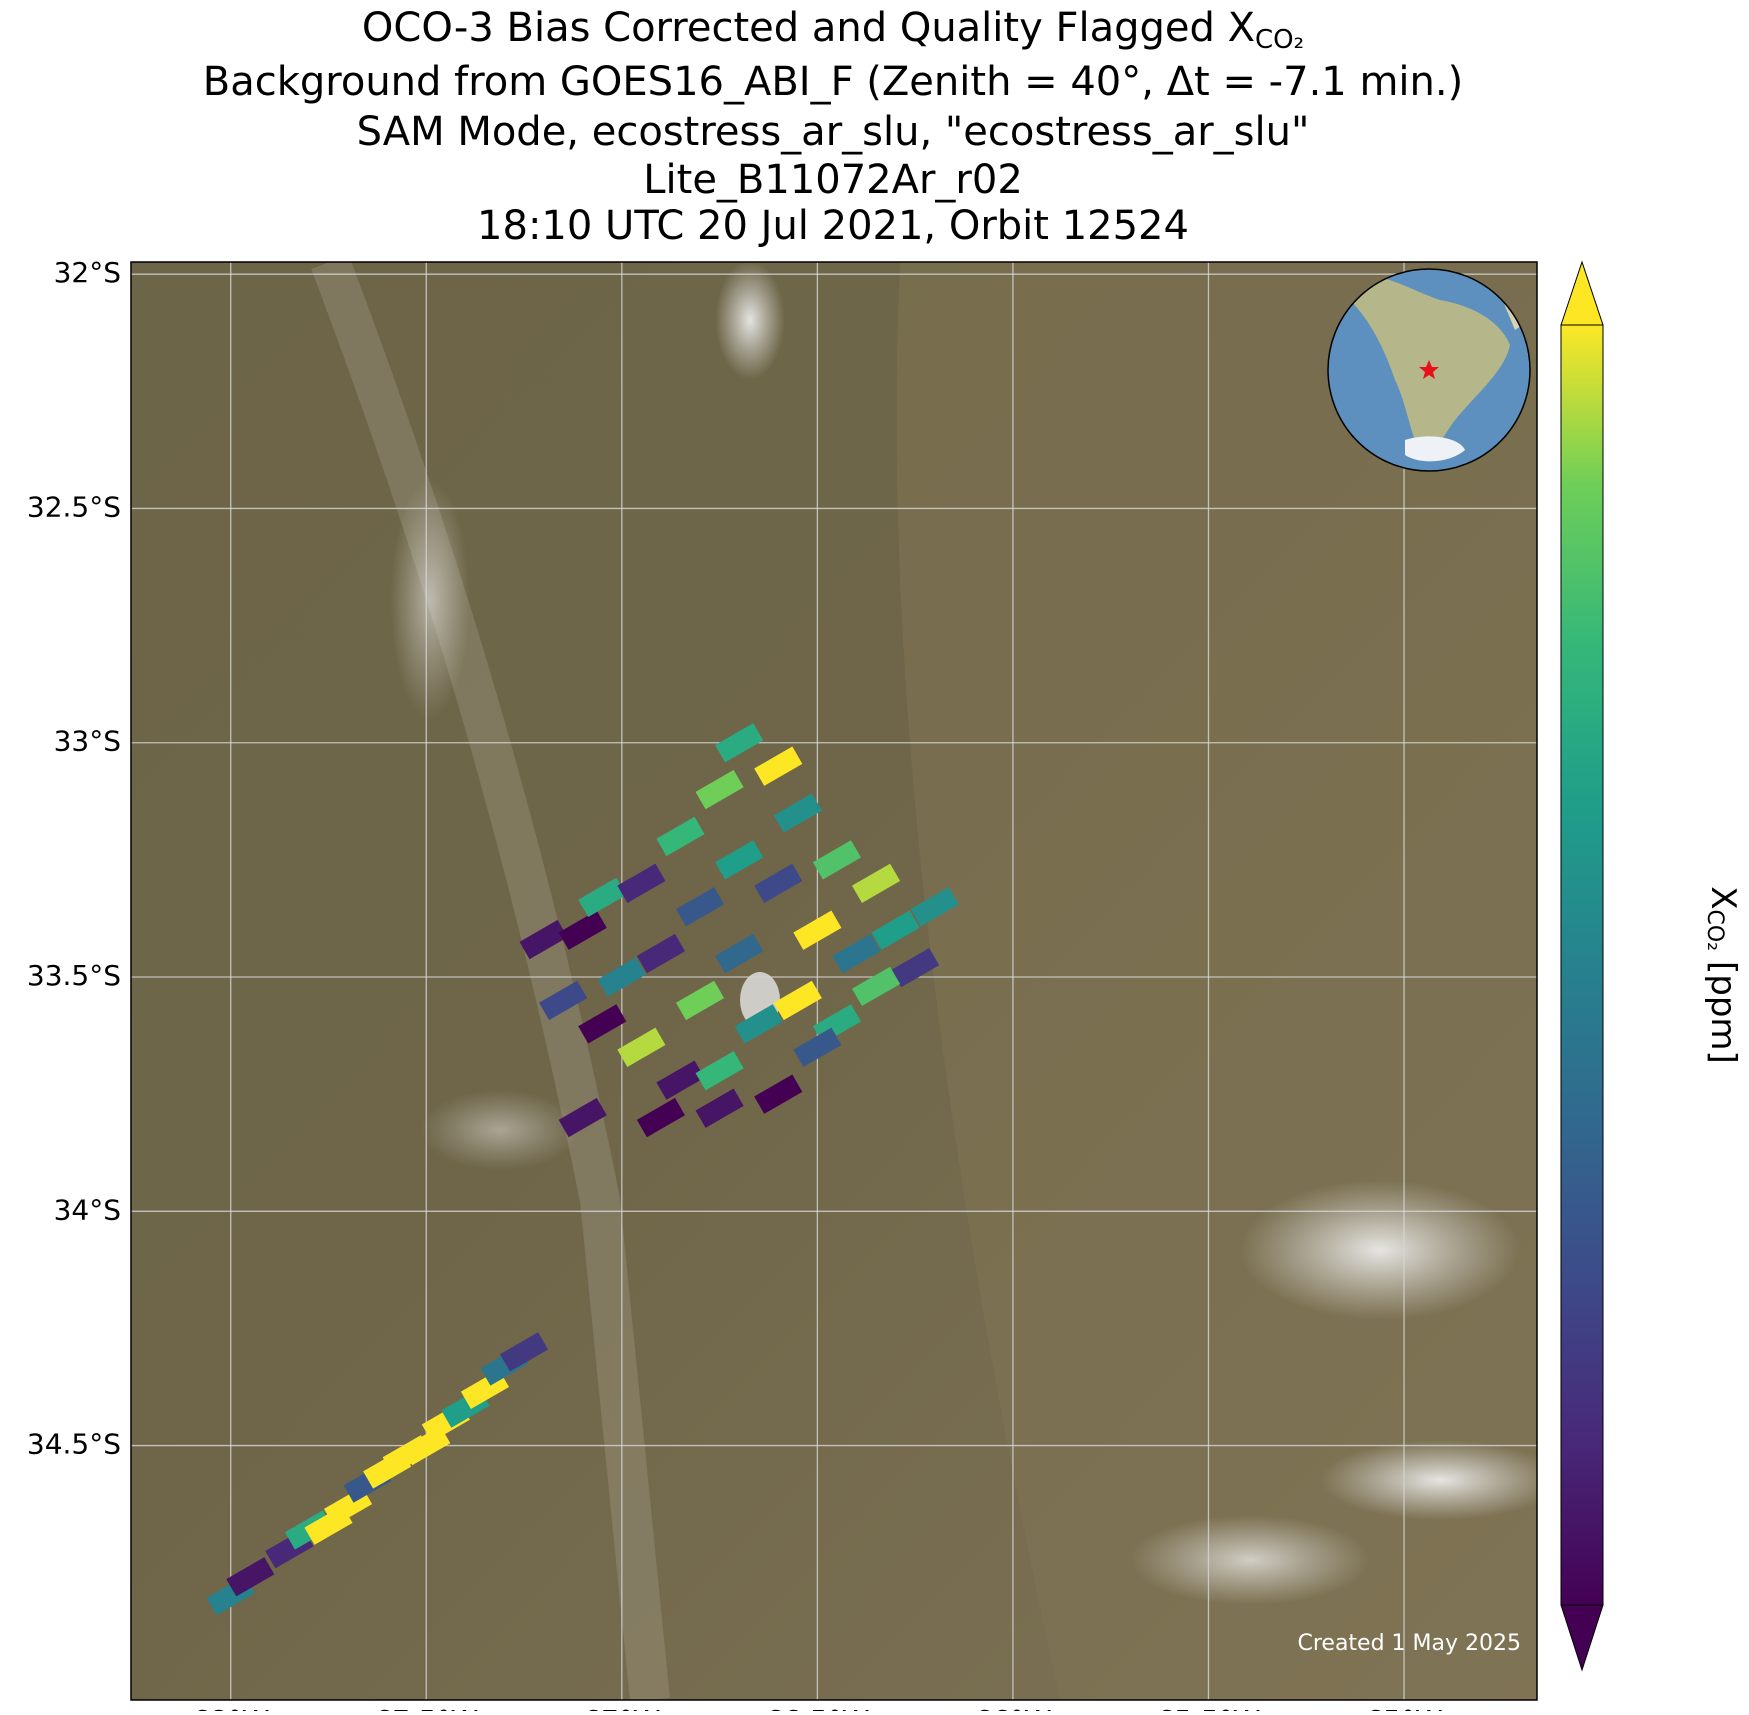 This screenshot has height=1715, width=1749. Describe the element at coordinates (1714, 930) in the screenshot. I see `colorbar-label-subscript: CO₂` at that location.